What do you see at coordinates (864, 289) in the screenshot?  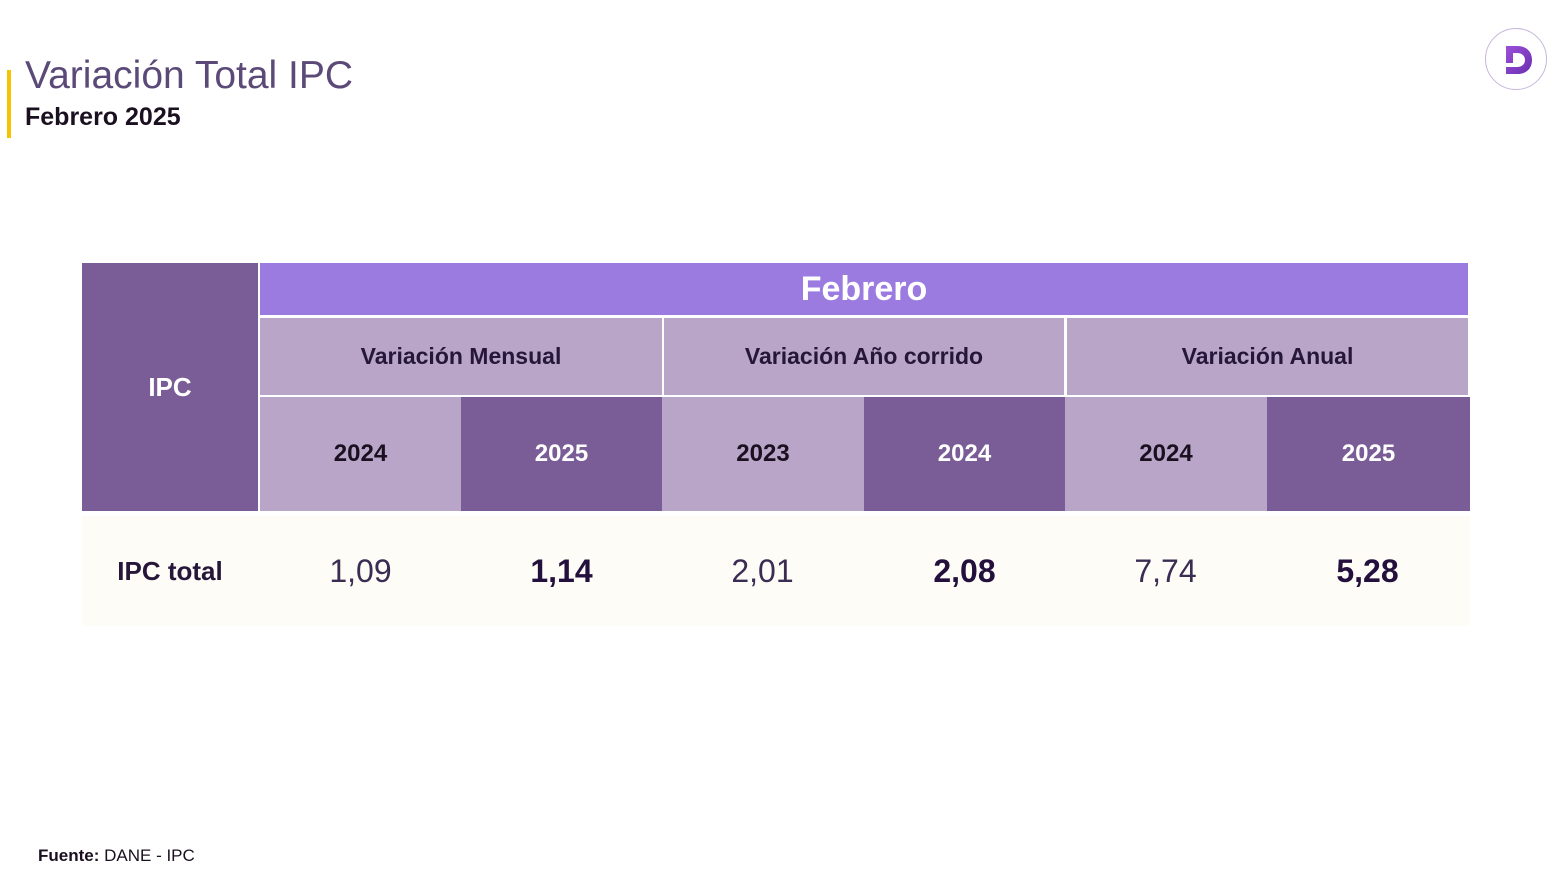 I see `month-header-cell: Febrero` at bounding box center [864, 289].